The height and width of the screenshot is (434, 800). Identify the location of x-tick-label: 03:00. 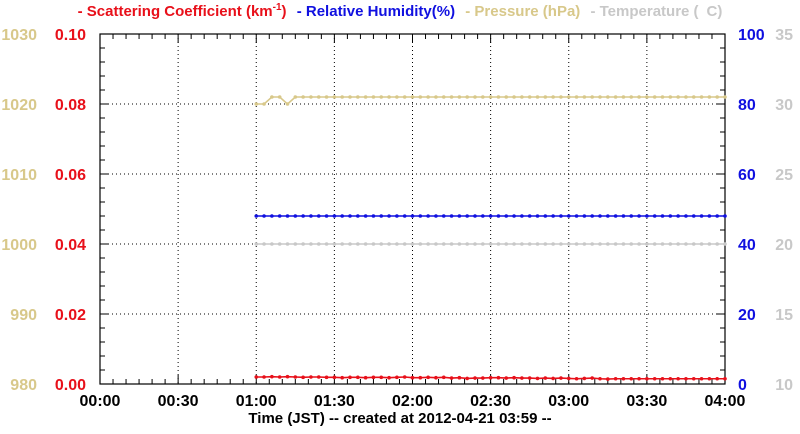
(568, 401).